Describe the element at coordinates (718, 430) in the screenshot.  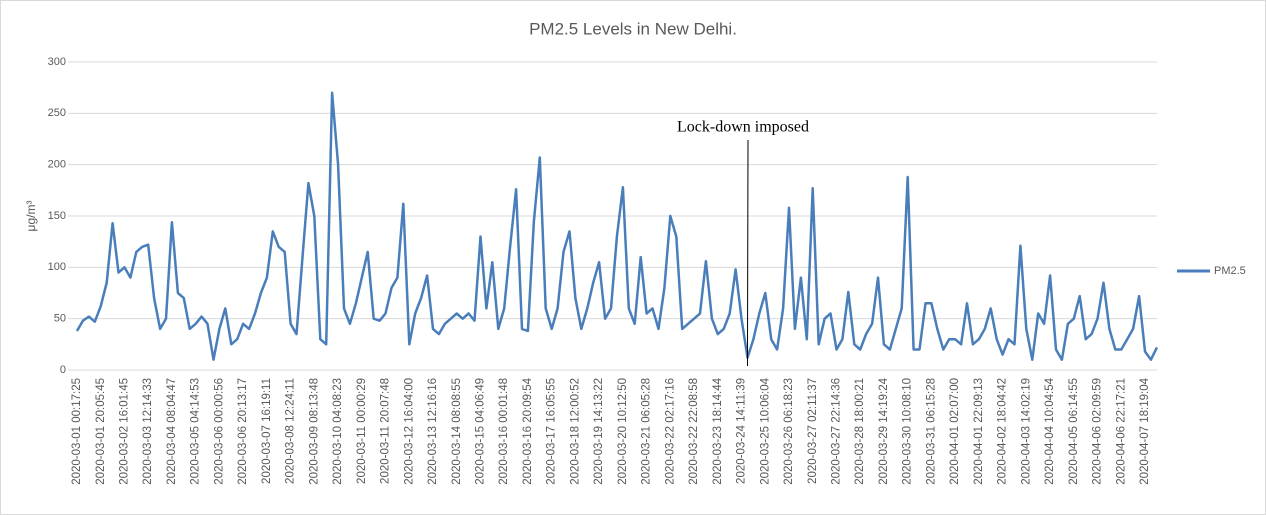
I see `x-tick-label: 2020-03-23 18:14:44` at that location.